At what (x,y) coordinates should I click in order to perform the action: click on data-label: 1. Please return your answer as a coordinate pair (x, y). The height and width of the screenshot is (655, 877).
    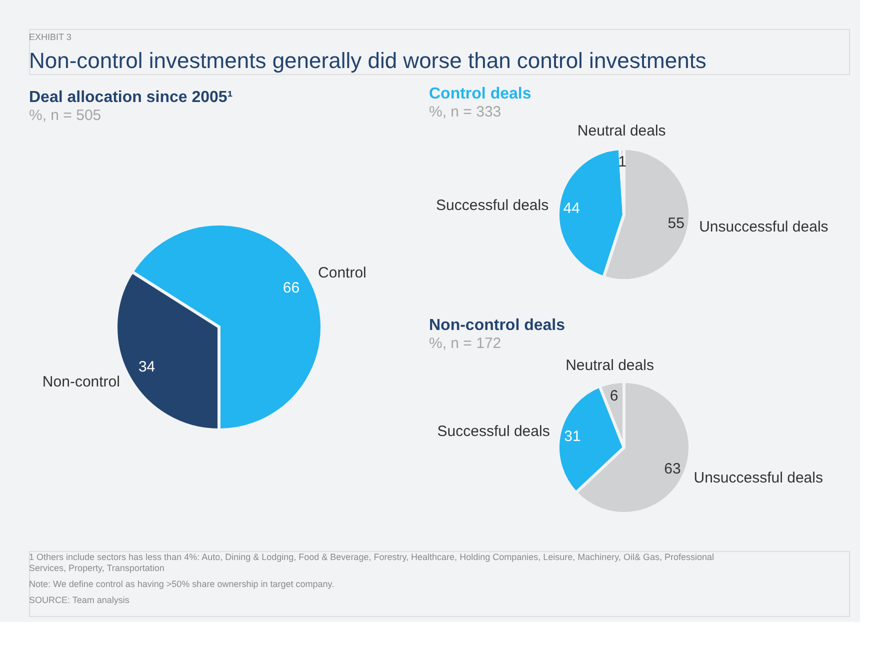
    Looking at the image, I should click on (622, 162).